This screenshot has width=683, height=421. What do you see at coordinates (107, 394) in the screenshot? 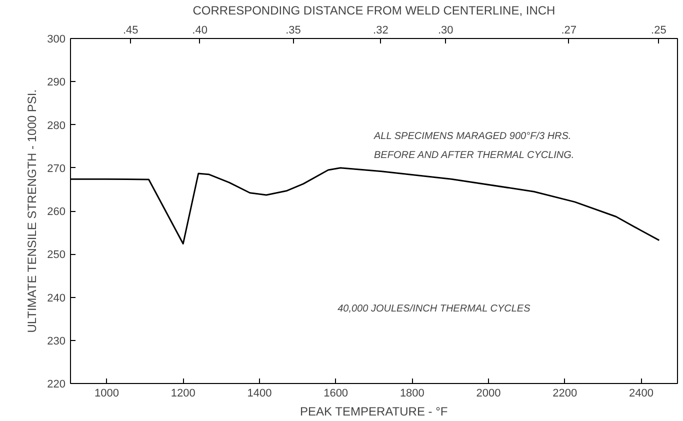
I see `x-tick-label: 1000` at bounding box center [107, 394].